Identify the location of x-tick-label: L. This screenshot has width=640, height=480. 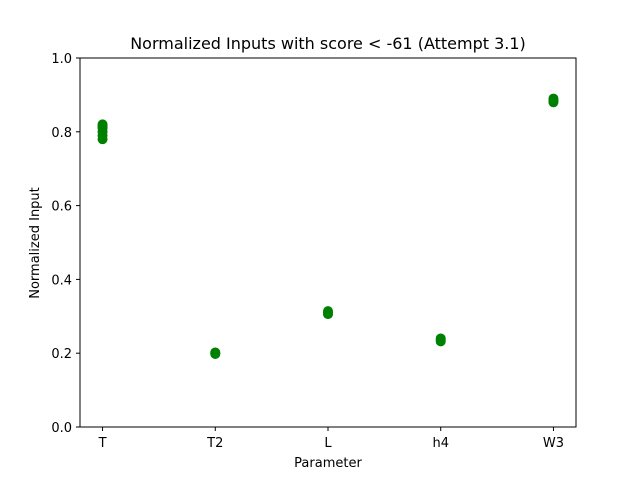
(328, 443).